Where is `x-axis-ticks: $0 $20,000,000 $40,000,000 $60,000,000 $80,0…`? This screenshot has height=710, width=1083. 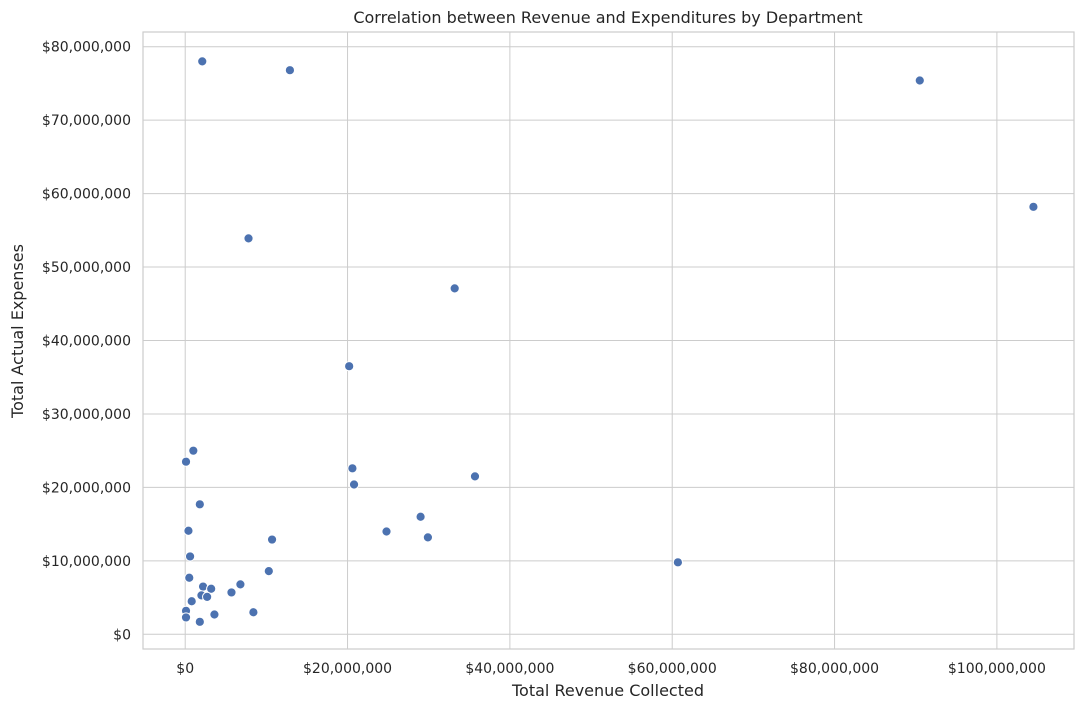
x-axis-ticks: $0 $20,000,000 $40,000,000 $60,000,000 $80,0… is located at coordinates (611, 669).